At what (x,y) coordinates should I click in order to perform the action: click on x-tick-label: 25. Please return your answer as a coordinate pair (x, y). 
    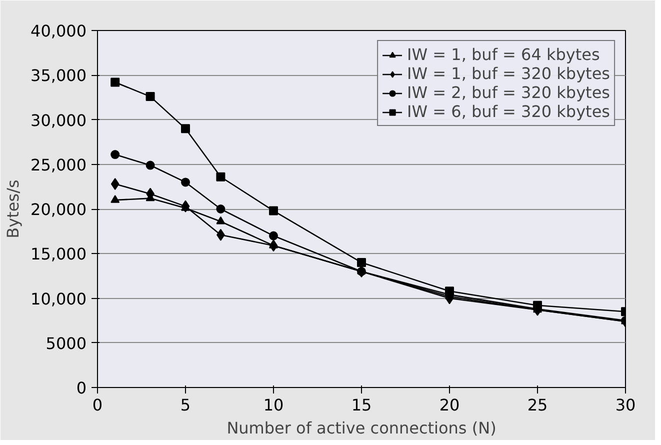
    Looking at the image, I should click on (537, 405).